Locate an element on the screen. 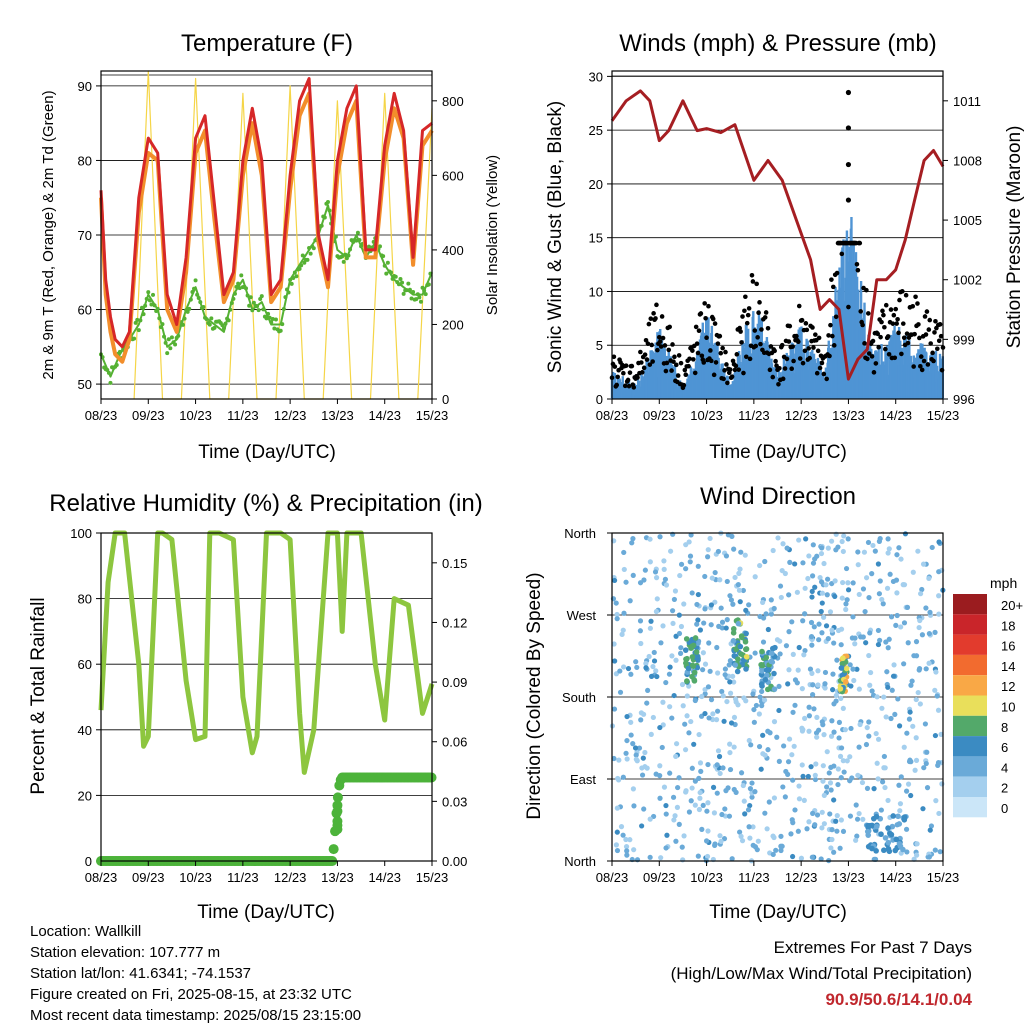  humidity-line is located at coordinates (266, 652).